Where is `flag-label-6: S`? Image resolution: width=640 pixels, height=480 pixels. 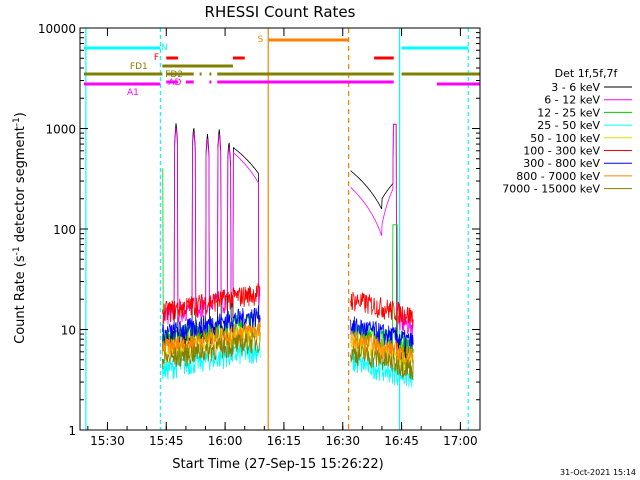
flag-label-6: S is located at coordinates (261, 40).